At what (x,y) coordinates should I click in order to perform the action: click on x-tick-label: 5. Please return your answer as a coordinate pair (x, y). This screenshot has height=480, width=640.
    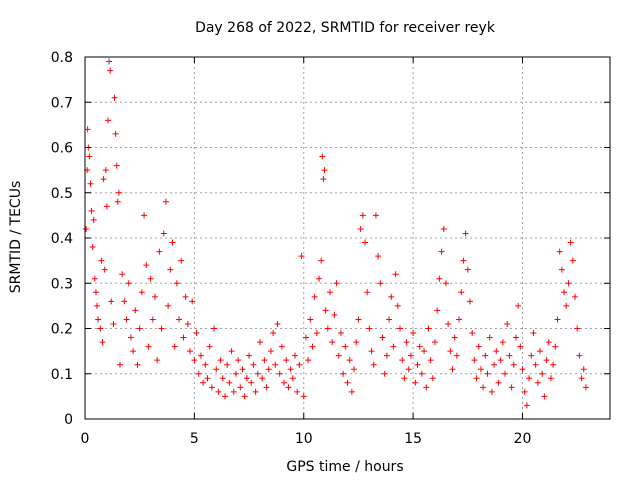
    Looking at the image, I should click on (194, 439).